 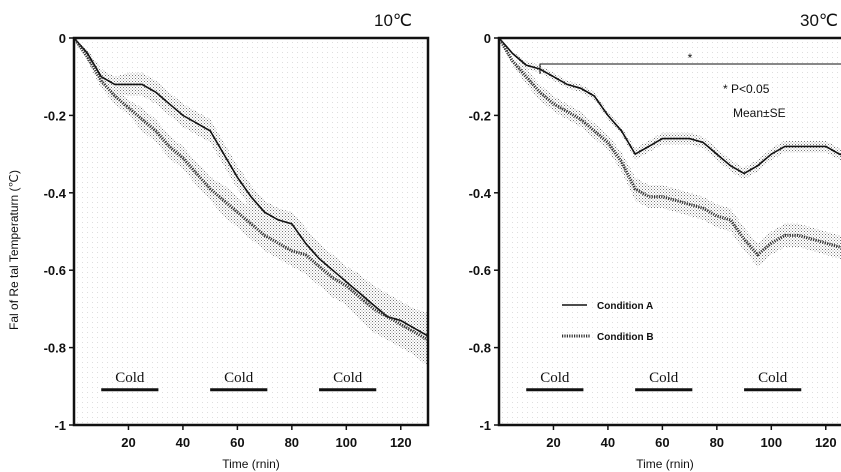 I want to click on chart-title: 30℃, so click(x=819, y=20).